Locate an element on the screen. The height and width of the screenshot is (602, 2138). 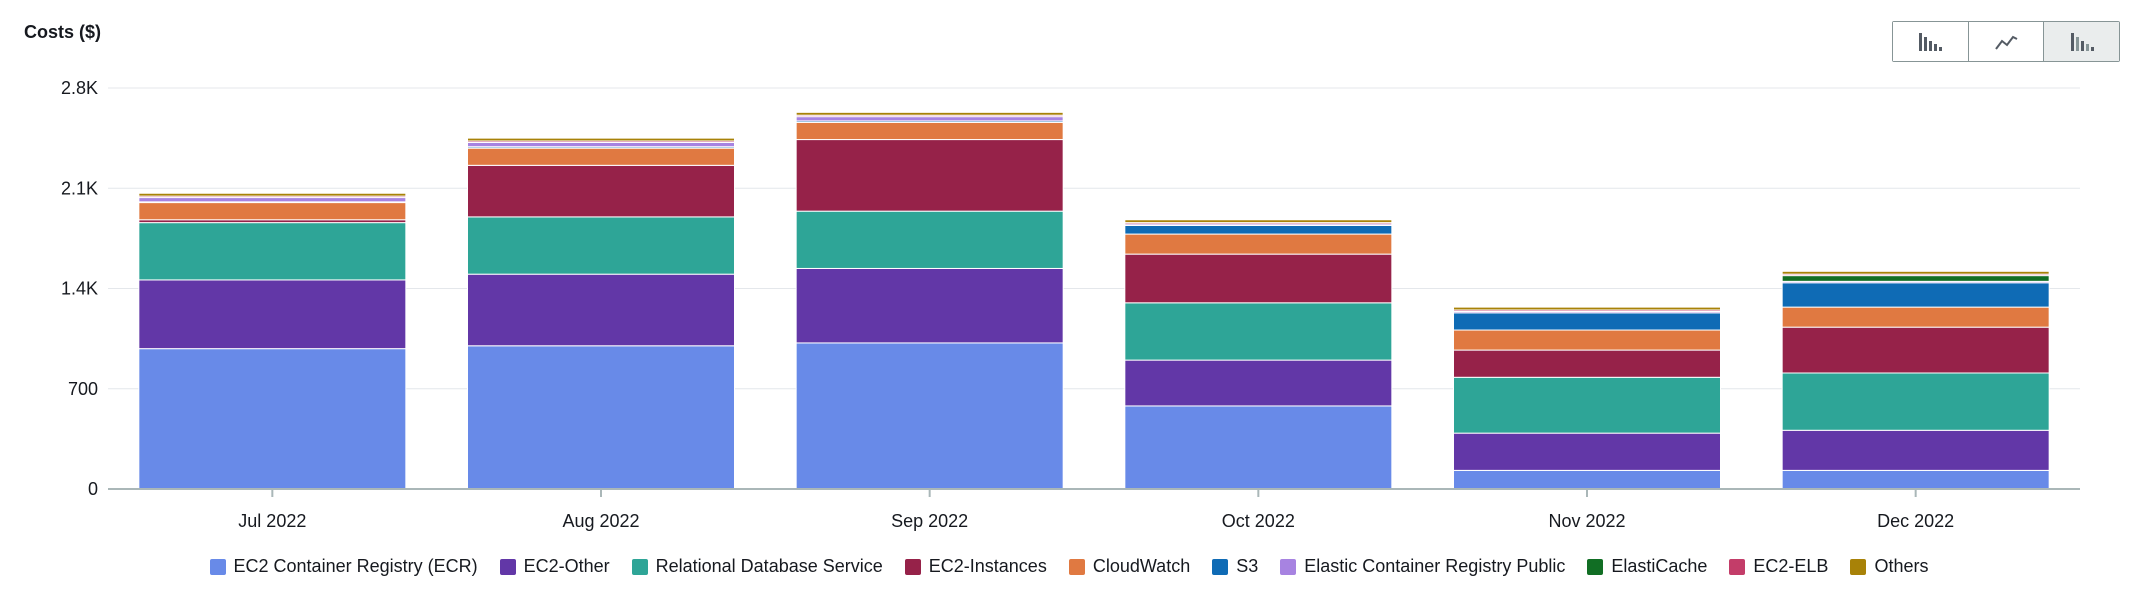
x-tick-label: Aug 2022 is located at coordinates (600, 521).